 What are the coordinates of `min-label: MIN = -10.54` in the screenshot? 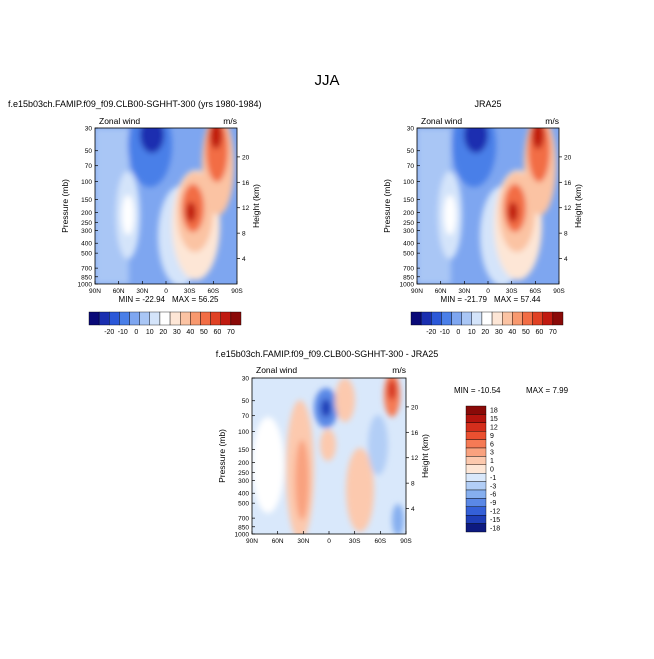 It's located at (477, 390).